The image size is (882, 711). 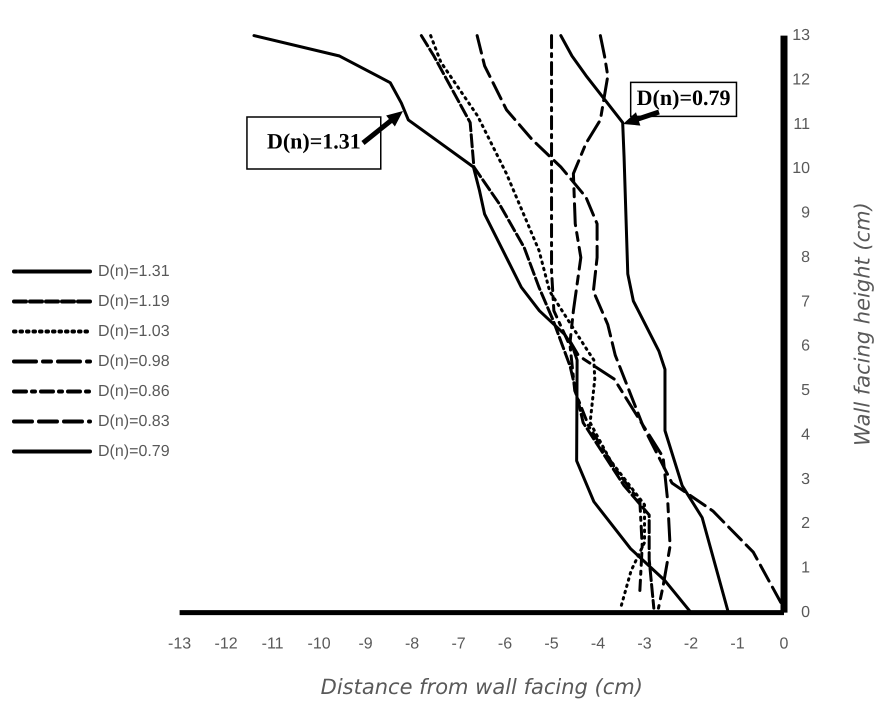 What do you see at coordinates (644, 644) in the screenshot?
I see `x-tick-label: -3` at bounding box center [644, 644].